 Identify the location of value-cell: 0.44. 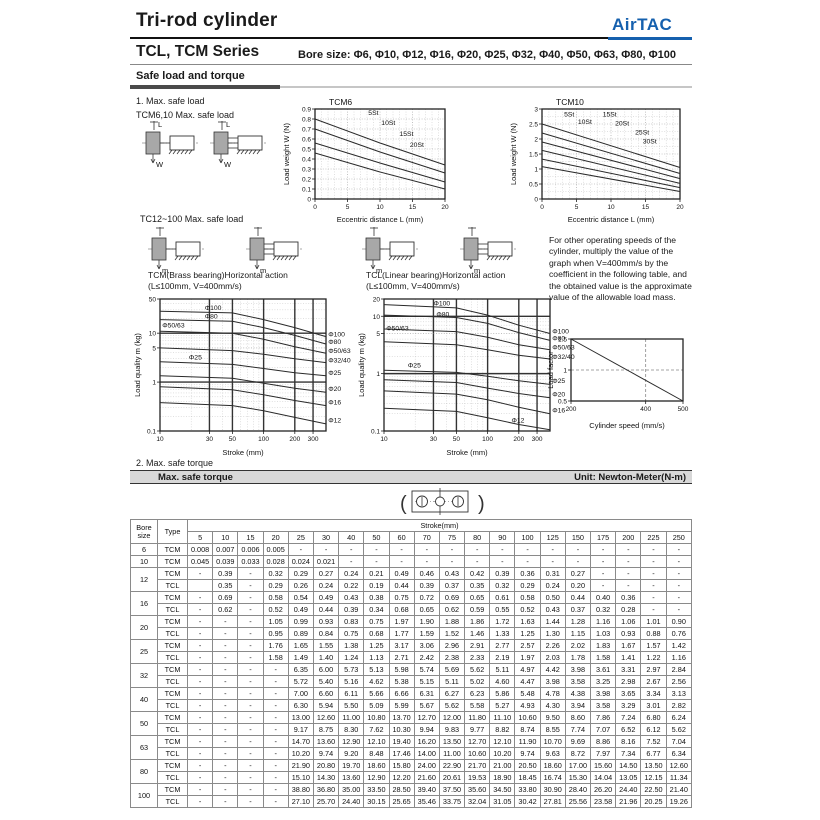
(578, 597).